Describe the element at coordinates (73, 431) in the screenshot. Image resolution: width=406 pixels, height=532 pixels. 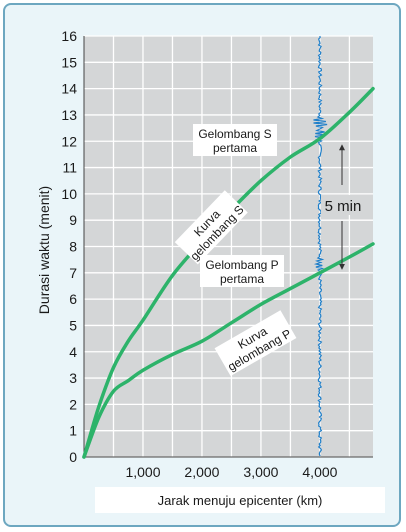
I see `y-tick-label: 1` at that location.